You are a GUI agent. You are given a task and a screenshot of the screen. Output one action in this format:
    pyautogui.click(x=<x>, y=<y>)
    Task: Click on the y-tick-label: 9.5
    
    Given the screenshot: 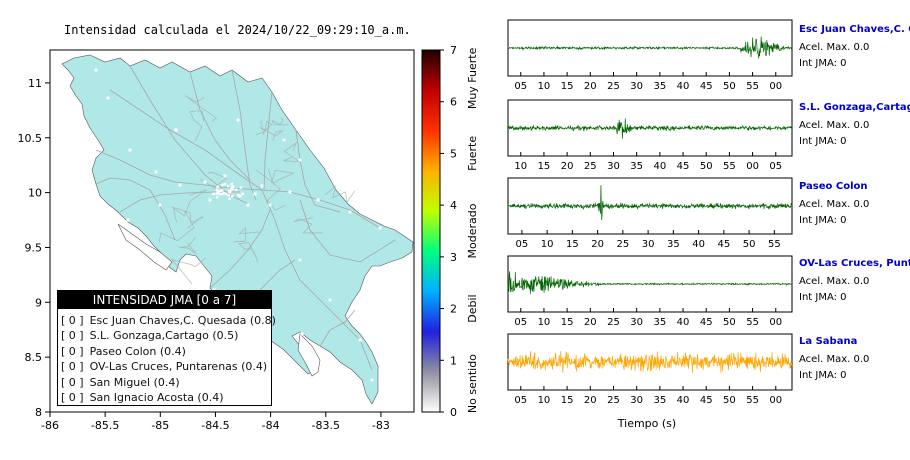 What is the action you would take?
    pyautogui.click(x=34, y=247)
    